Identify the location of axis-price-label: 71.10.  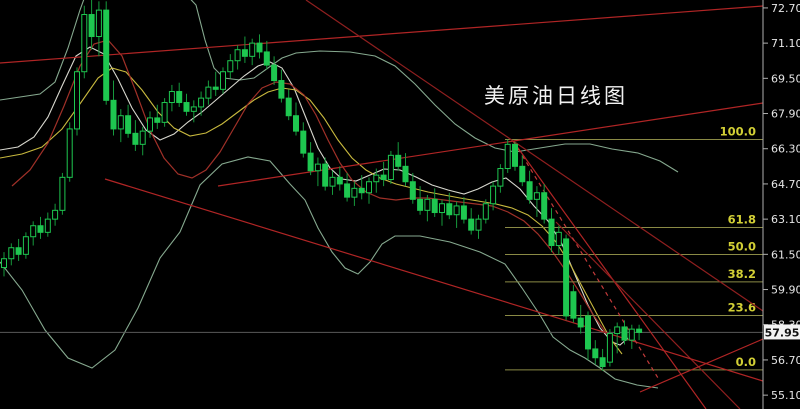
(785, 43).